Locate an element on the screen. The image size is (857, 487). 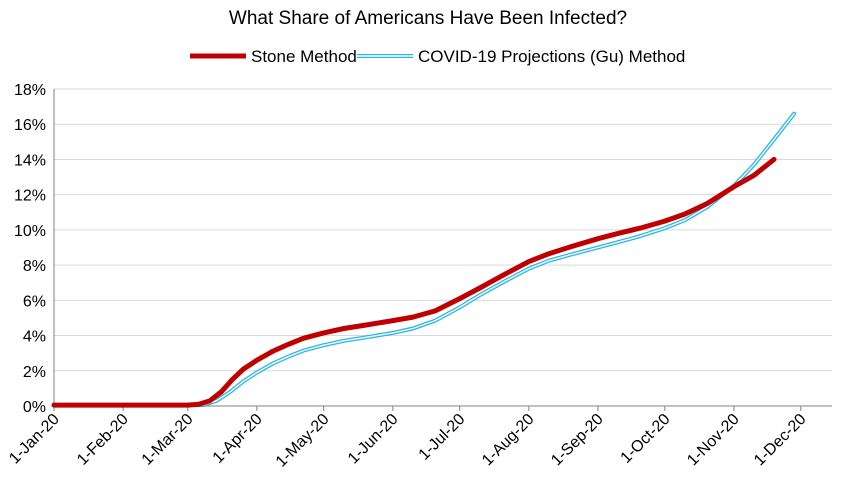
y-tick-label: 4% is located at coordinates (34, 337).